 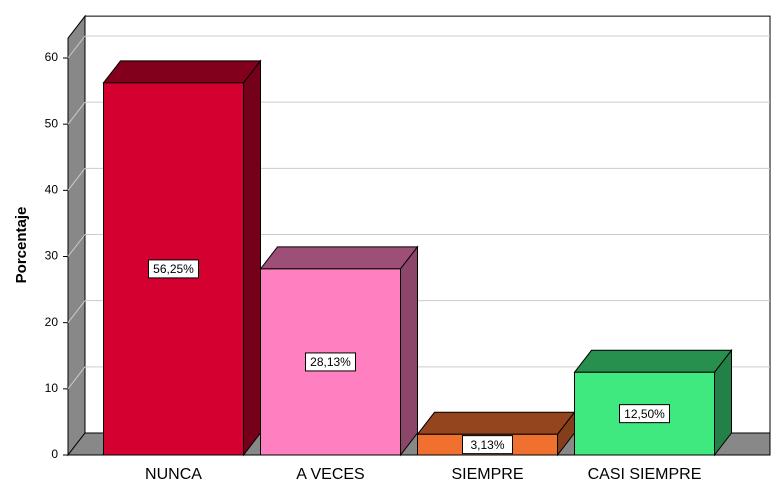 I want to click on x-tick-label: SIEMPRE, so click(x=487, y=474).